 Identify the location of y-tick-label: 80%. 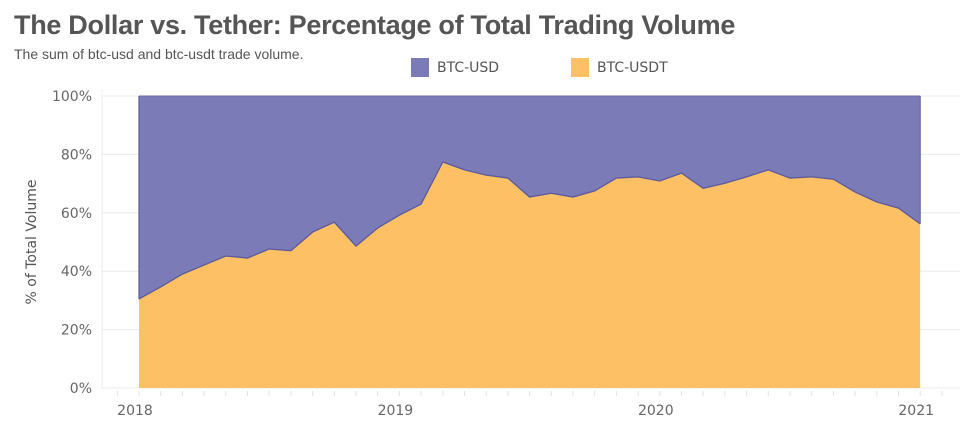
(76, 155).